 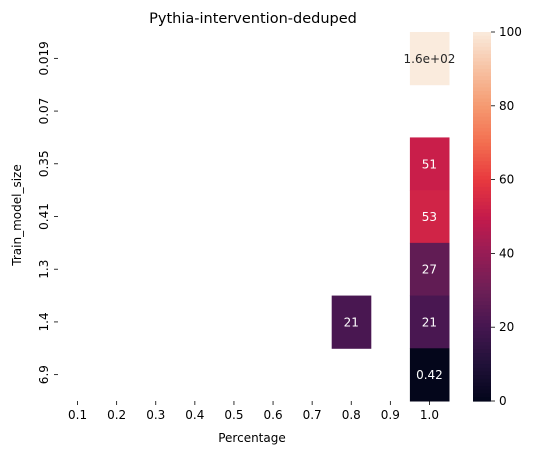 I want to click on colorbar: 0 20 40 60 80 100, so click(x=497, y=216).